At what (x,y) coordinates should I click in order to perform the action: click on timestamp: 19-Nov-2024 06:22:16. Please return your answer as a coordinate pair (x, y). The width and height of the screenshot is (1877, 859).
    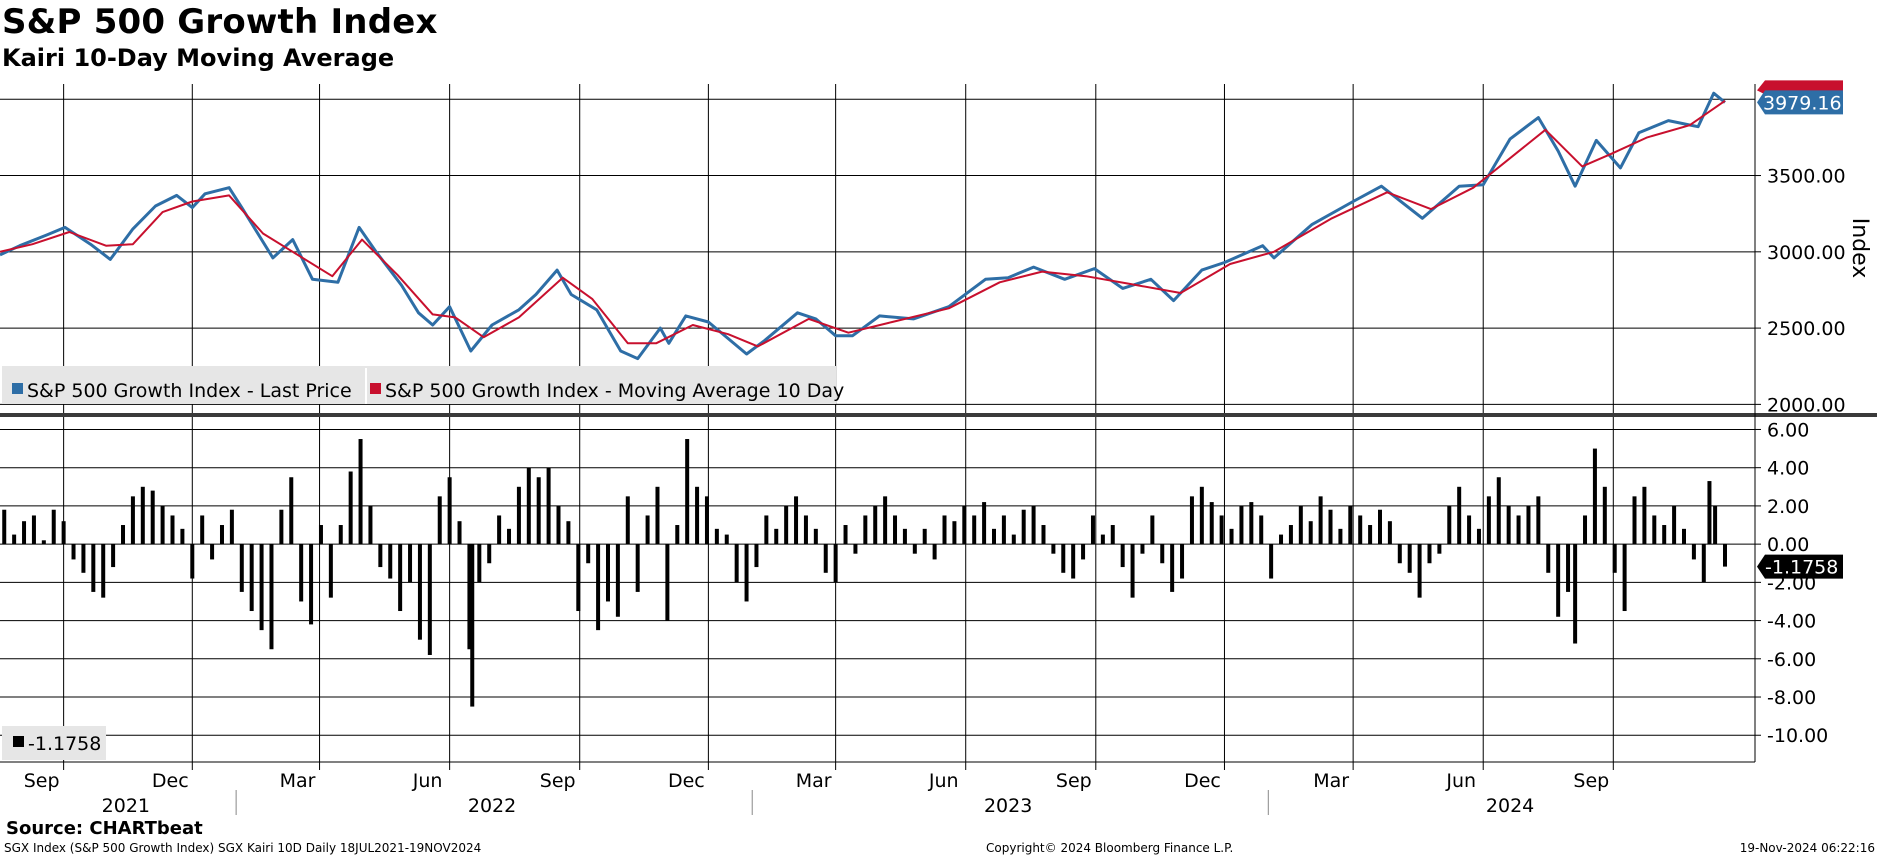
    Looking at the image, I should click on (1807, 848).